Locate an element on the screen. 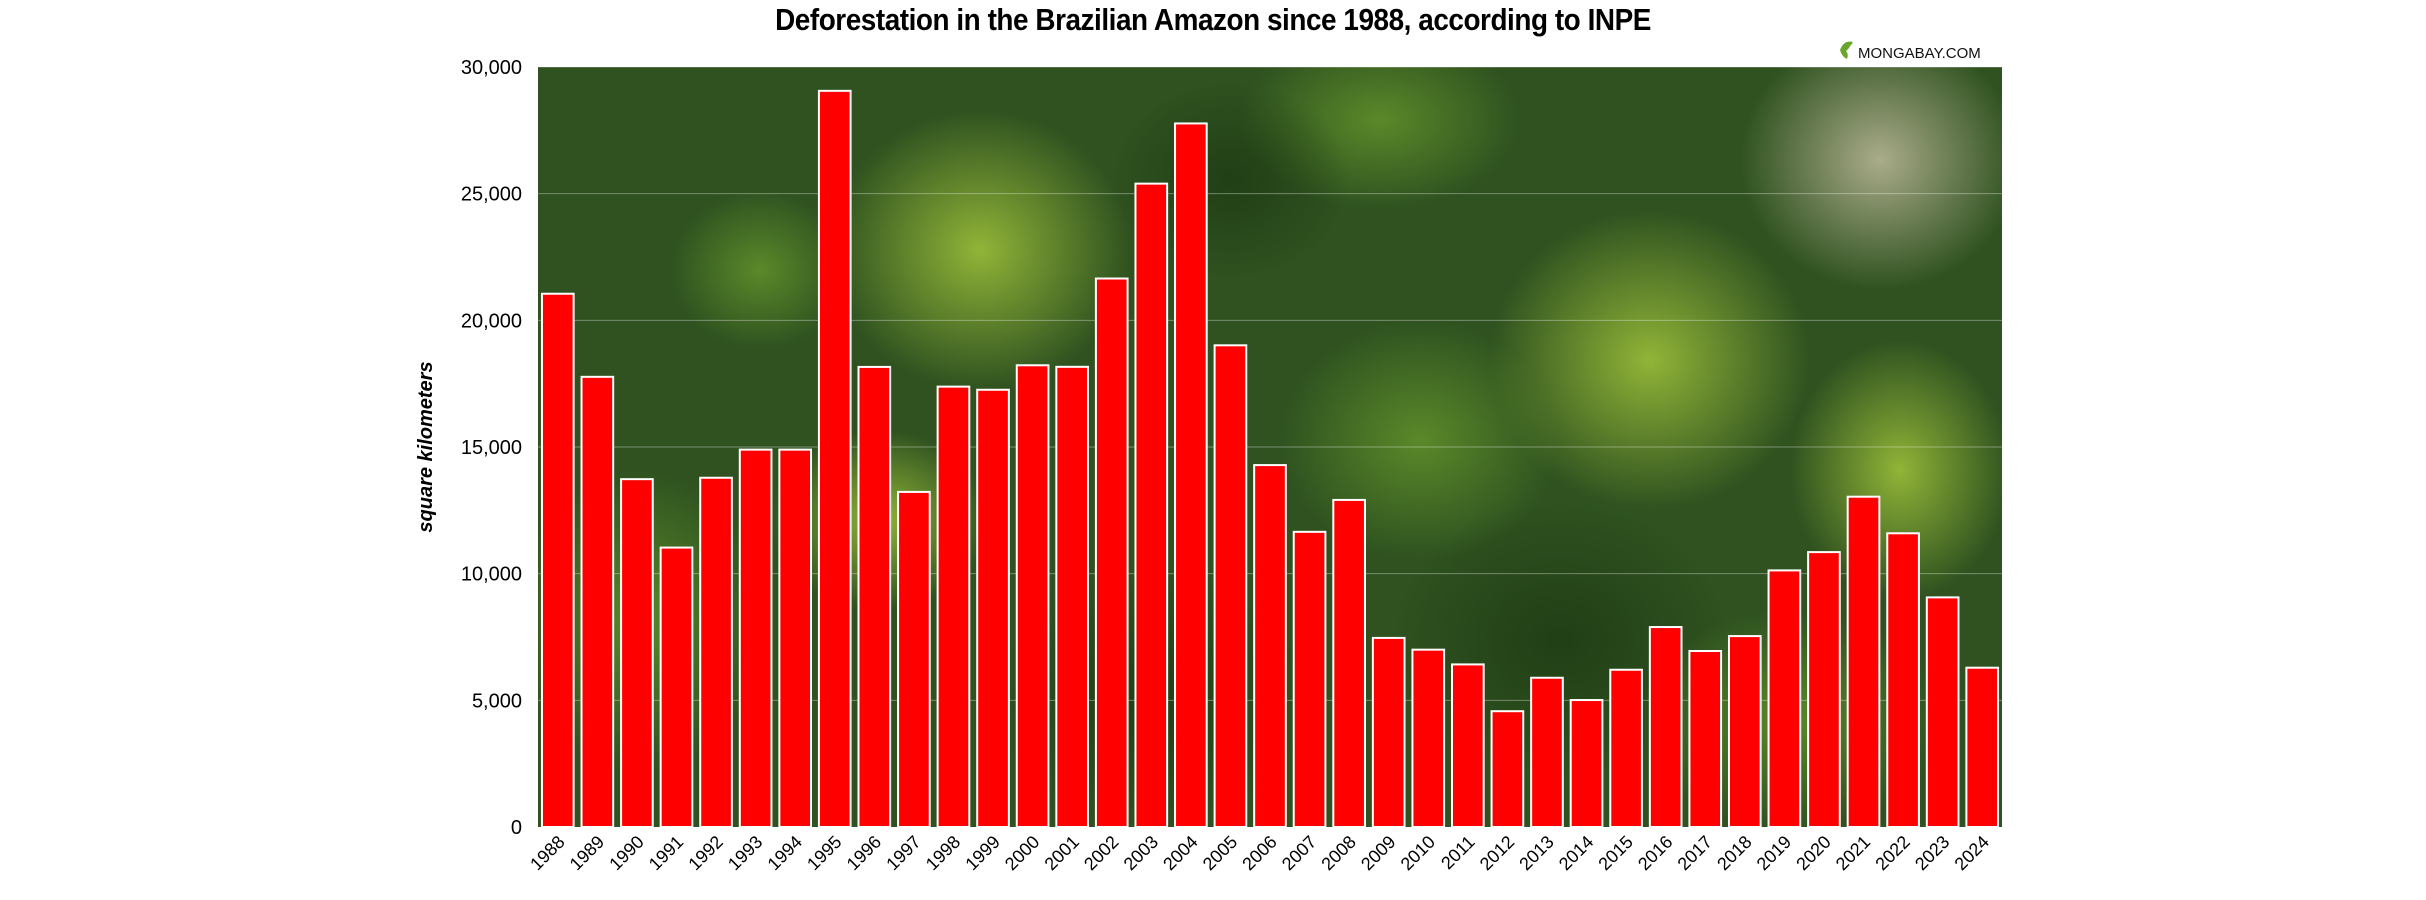 This screenshot has height=900, width=2426. x-tick-label: 1994 is located at coordinates (785, 853).